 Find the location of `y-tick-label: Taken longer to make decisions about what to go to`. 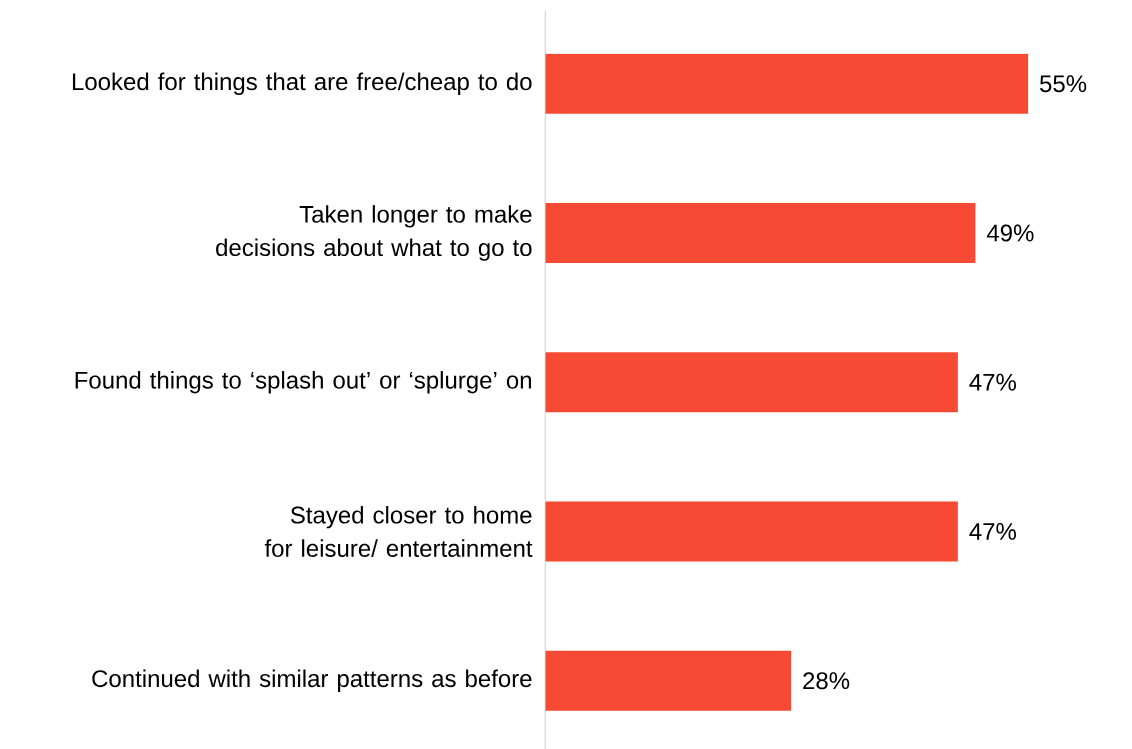

y-tick-label: Taken longer to make decisions about what to go to is located at coordinates (374, 233).